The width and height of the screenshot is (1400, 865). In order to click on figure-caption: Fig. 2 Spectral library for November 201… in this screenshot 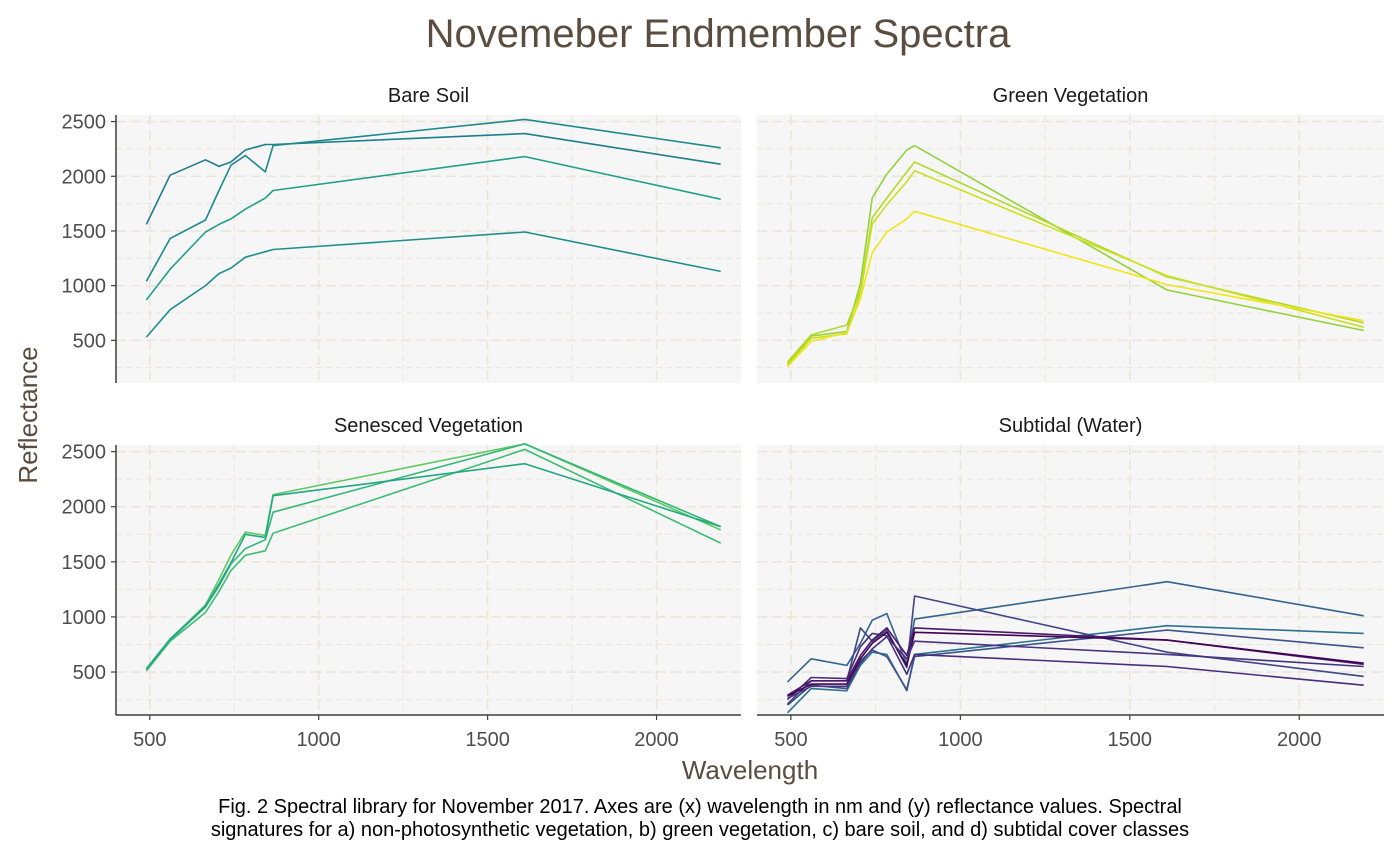, I will do `click(700, 819)`.